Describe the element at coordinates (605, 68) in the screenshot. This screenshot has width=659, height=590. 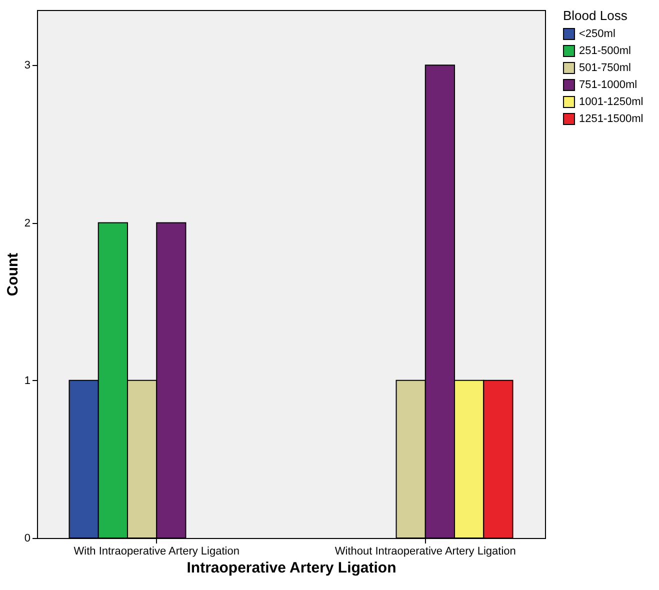
I see `legend-label: 501-750ml` at that location.